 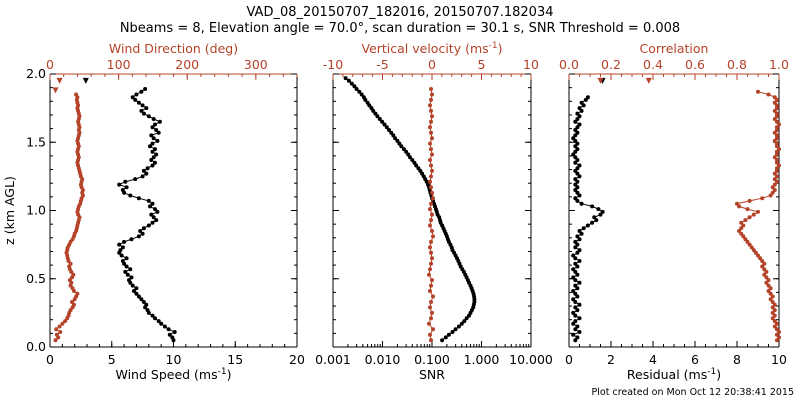 I want to click on x-axis-title: SNR, so click(x=432, y=374).